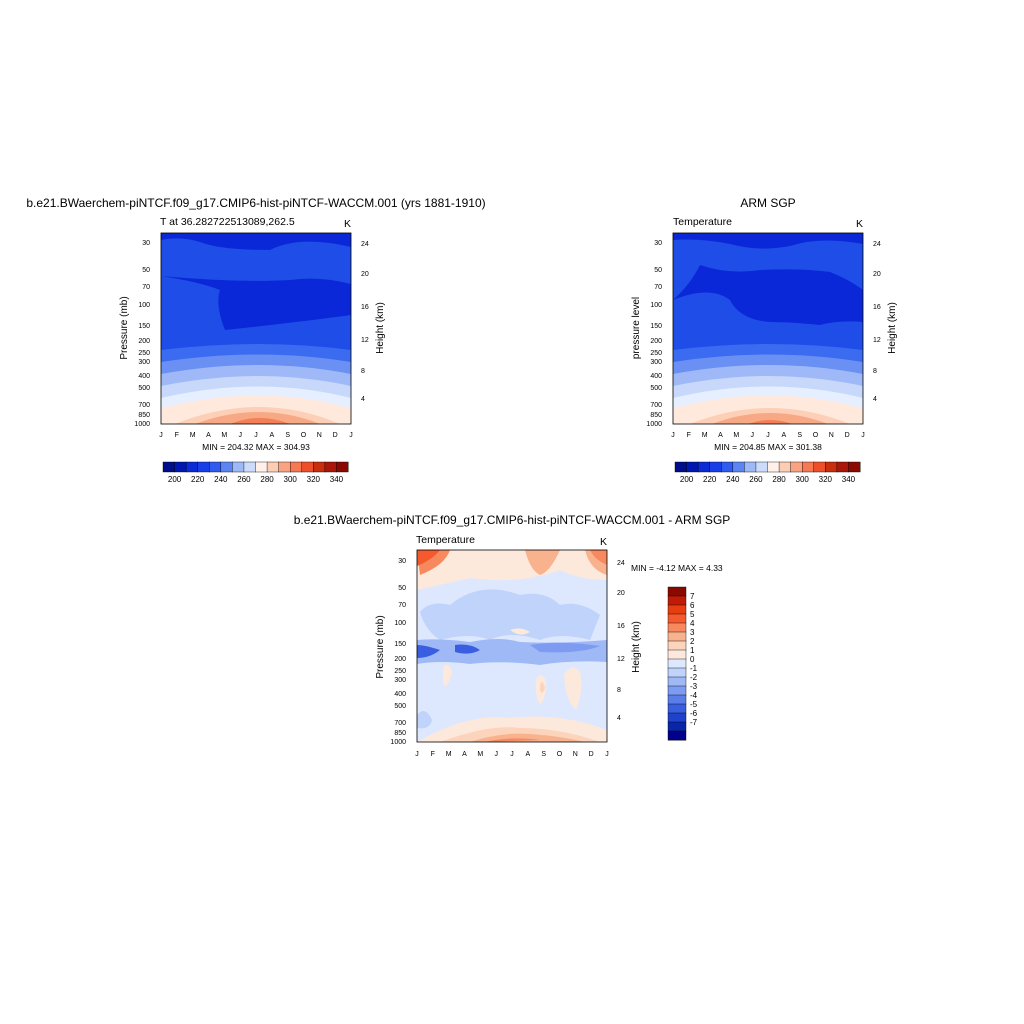 The image size is (1024, 1024). What do you see at coordinates (768, 435) in the screenshot?
I see `obs-x-ticks: J F M A M J J A S O N D J` at bounding box center [768, 435].